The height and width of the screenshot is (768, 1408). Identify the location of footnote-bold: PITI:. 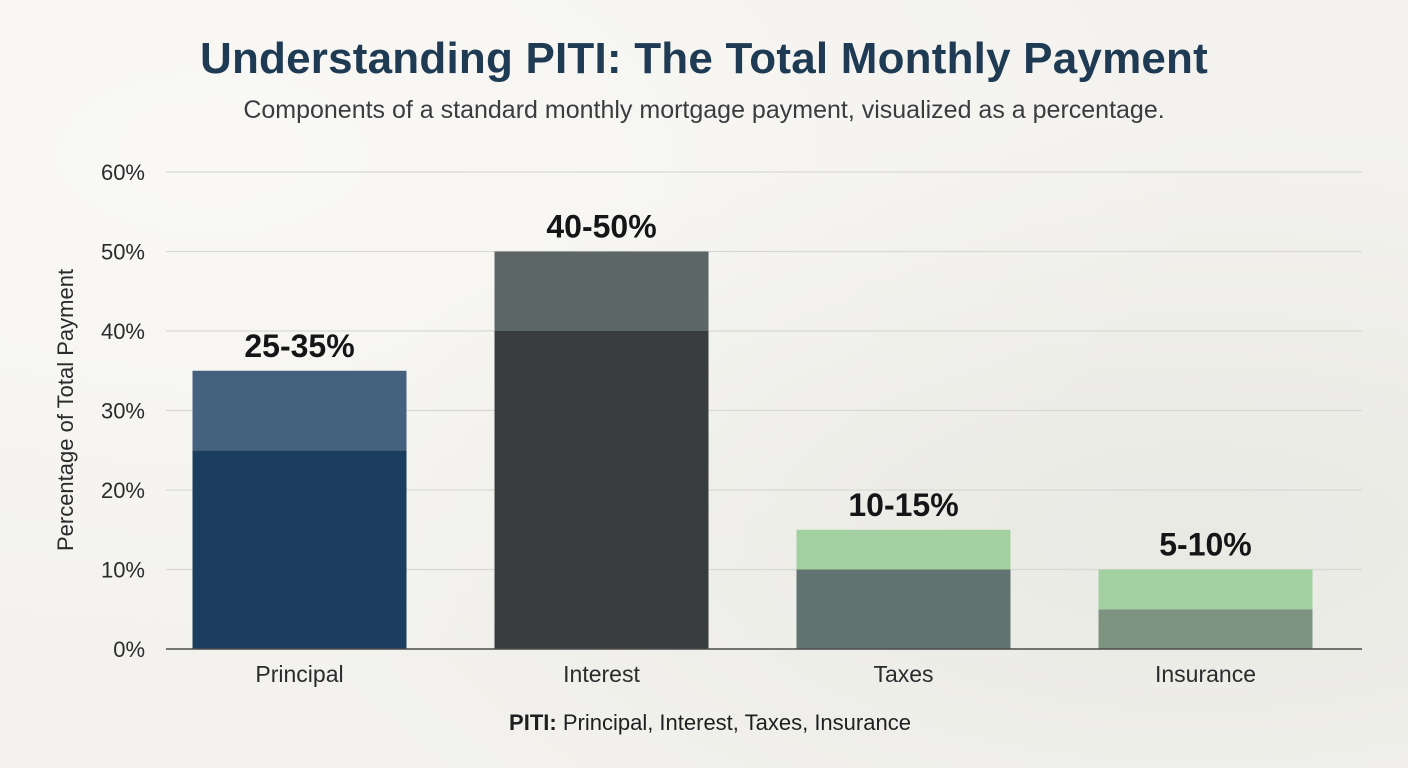
(533, 722).